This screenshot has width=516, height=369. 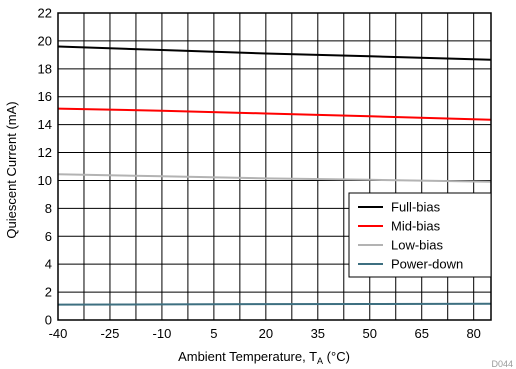 I want to click on y-tick-label: 0, so click(x=48, y=320).